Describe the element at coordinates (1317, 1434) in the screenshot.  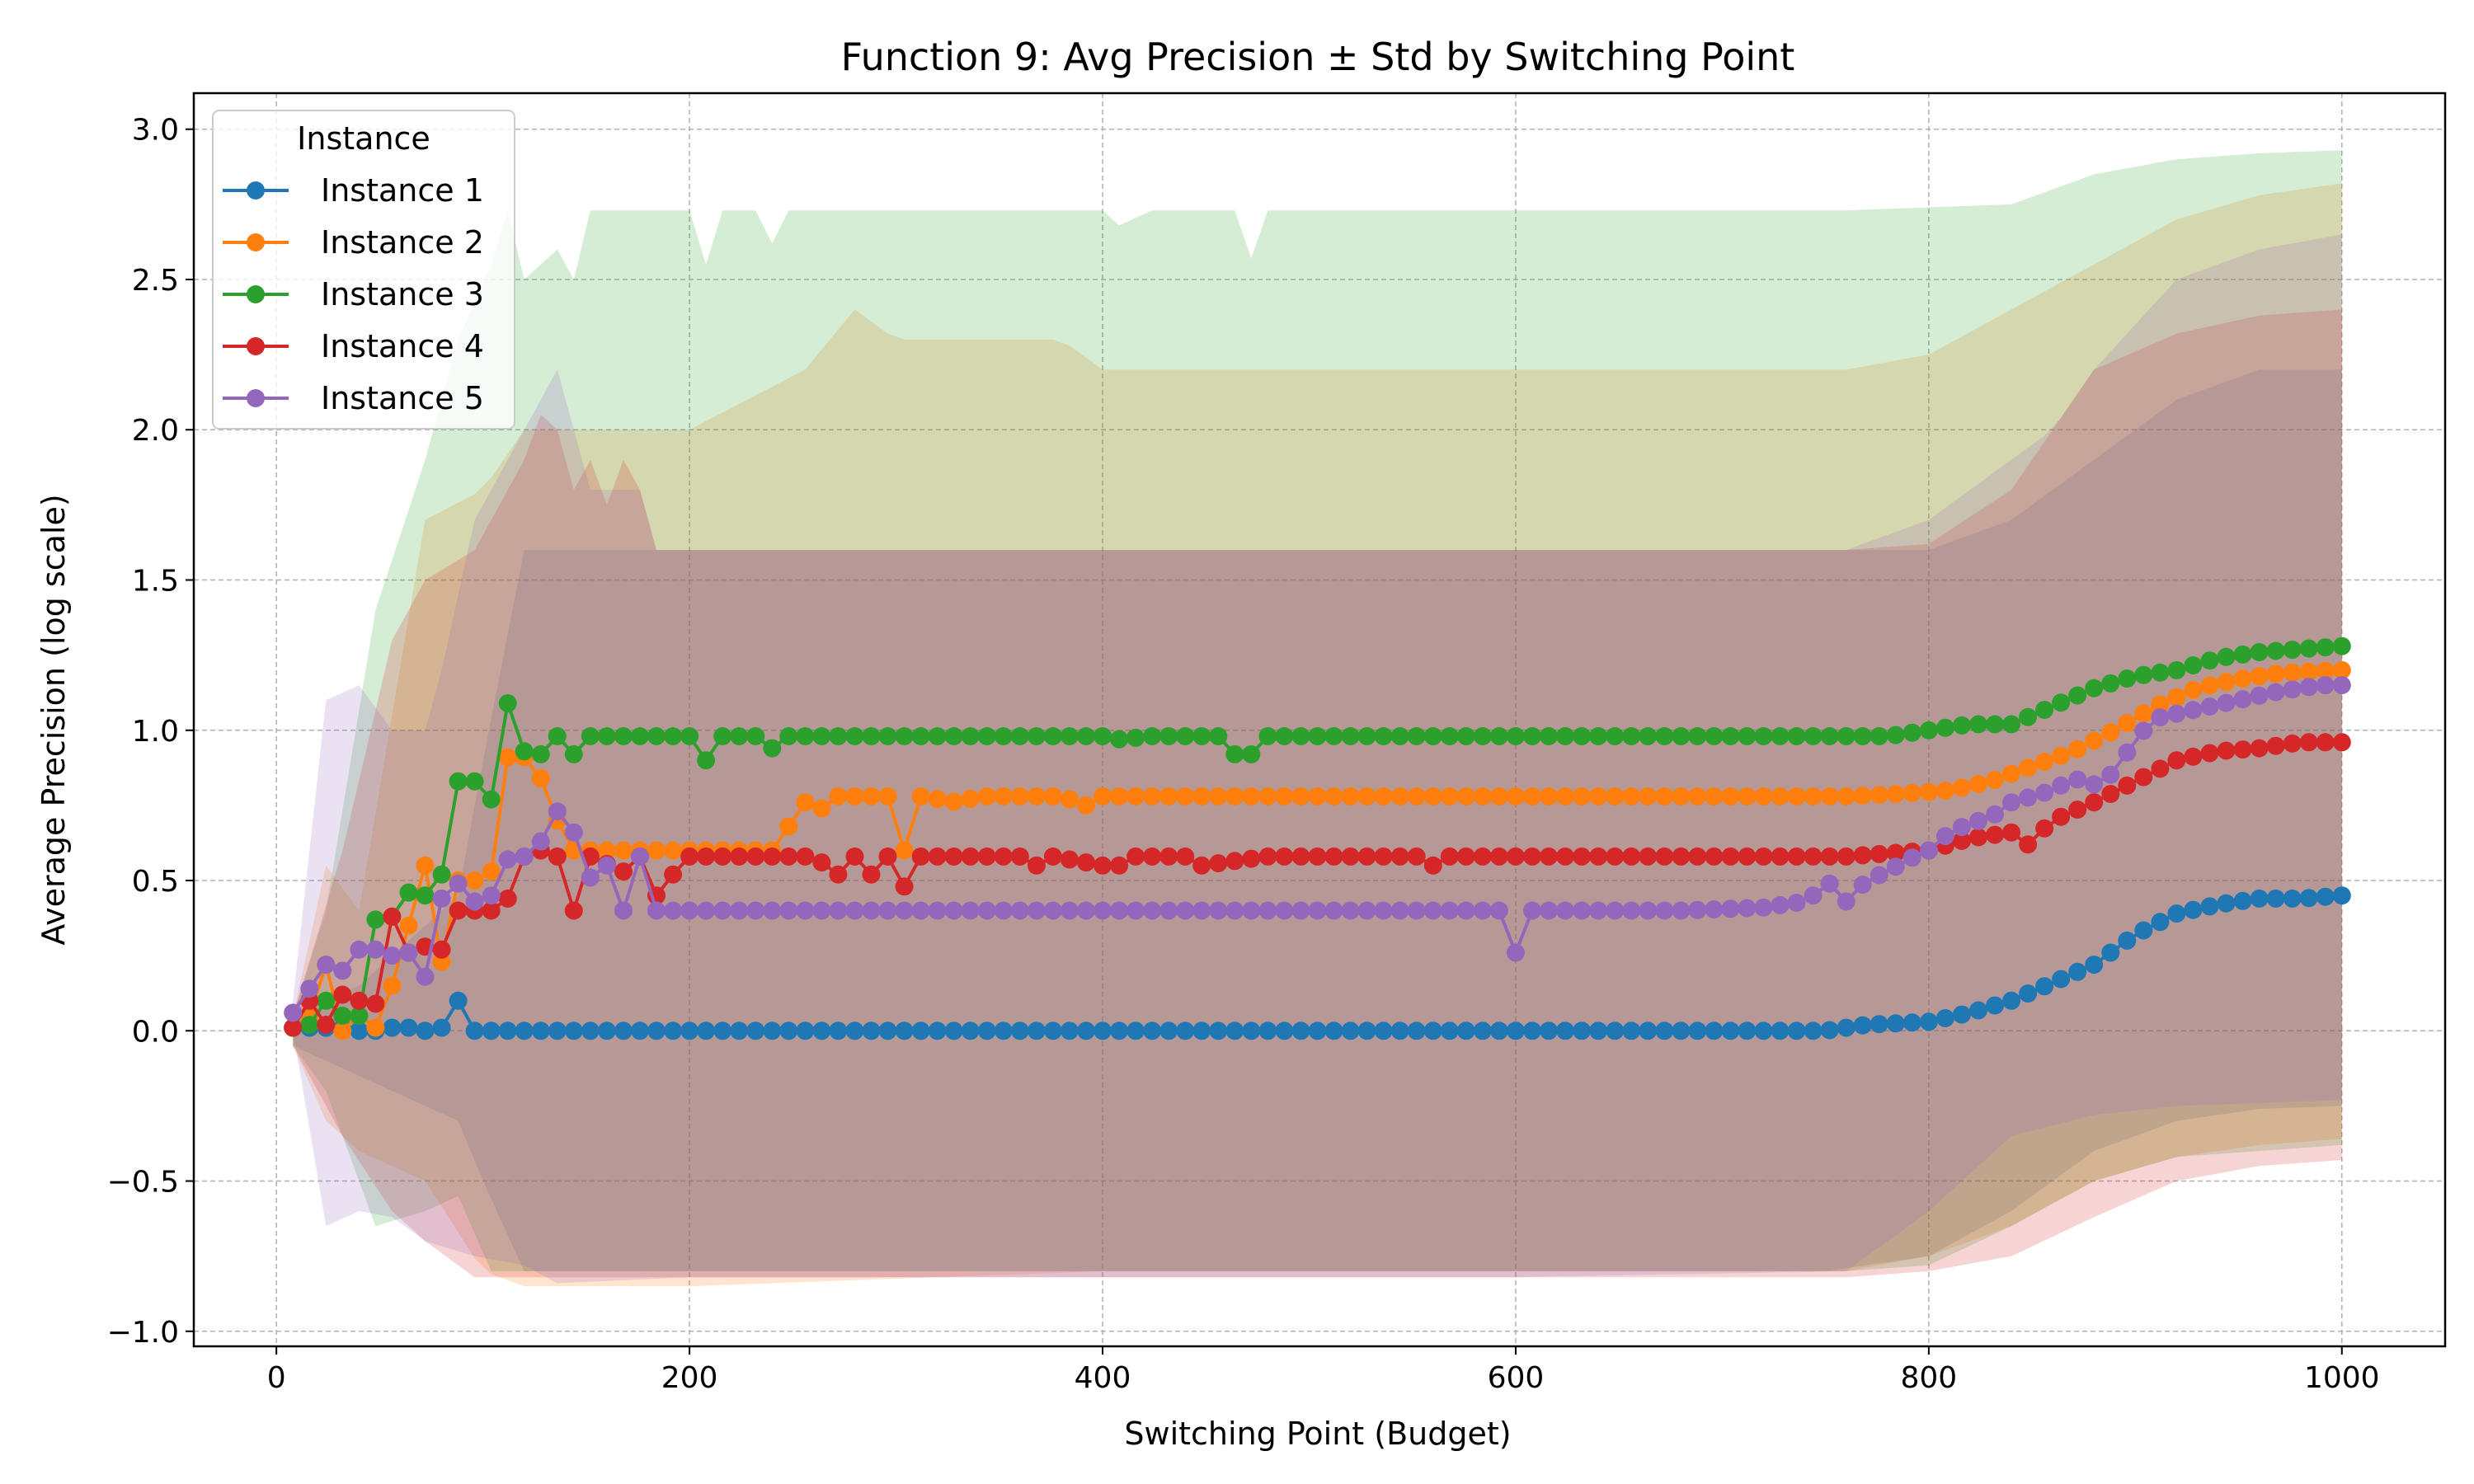
I see `x-axis-label: Switching Point (Budget)` at that location.